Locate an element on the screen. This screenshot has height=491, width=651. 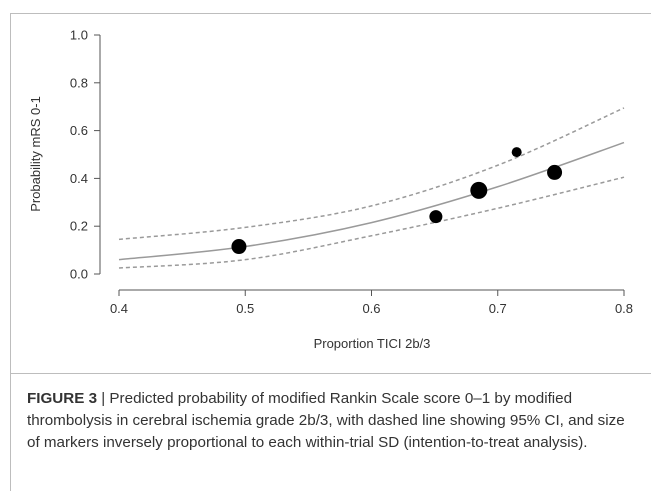
data-points is located at coordinates (397, 201).